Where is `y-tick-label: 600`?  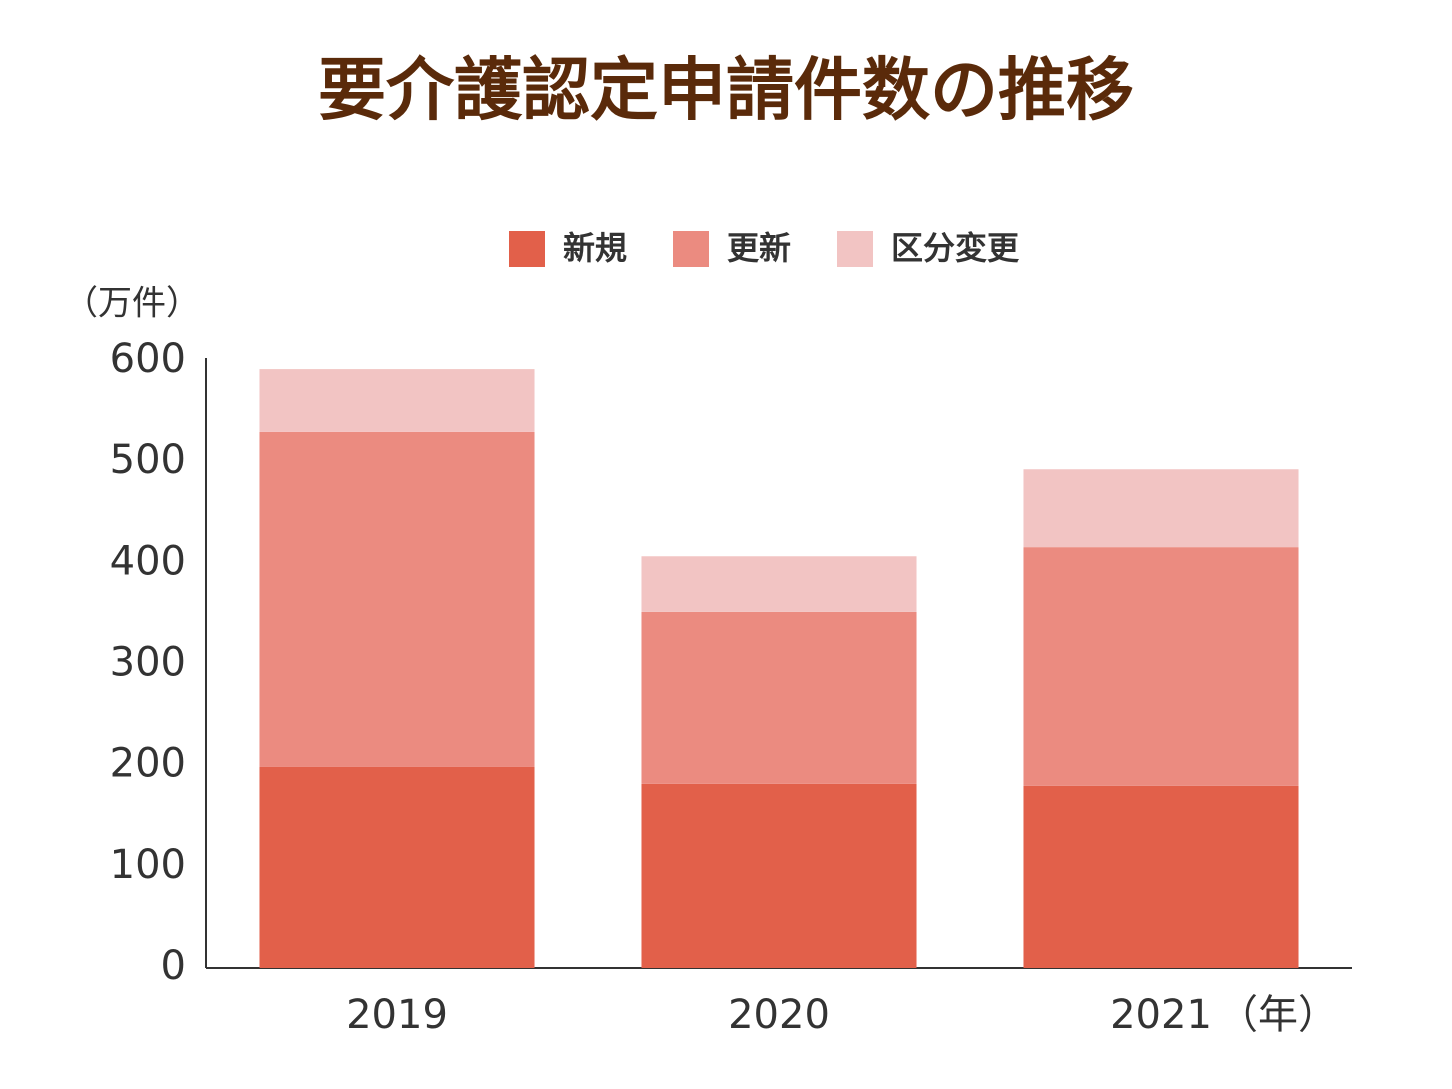
y-tick-label: 600 is located at coordinates (148, 359).